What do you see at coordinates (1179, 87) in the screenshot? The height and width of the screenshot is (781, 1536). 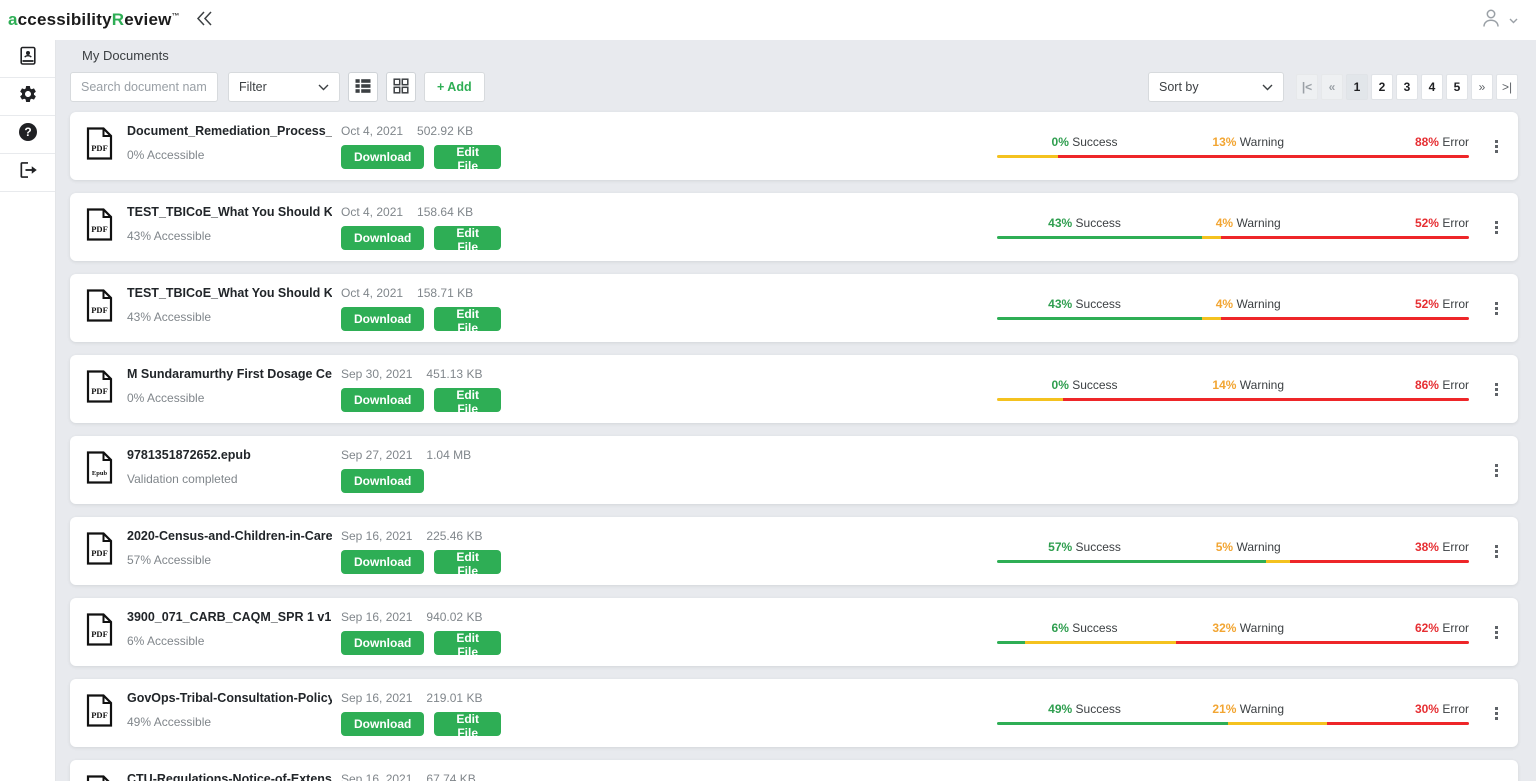 I see `sort-label: Sort by` at bounding box center [1179, 87].